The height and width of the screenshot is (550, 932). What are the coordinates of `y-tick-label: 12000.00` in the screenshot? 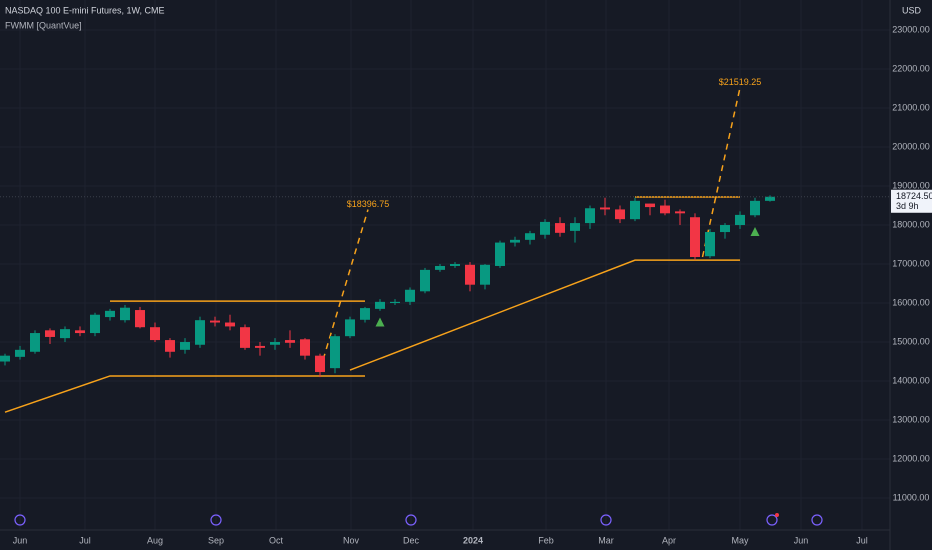 It's located at (911, 458).